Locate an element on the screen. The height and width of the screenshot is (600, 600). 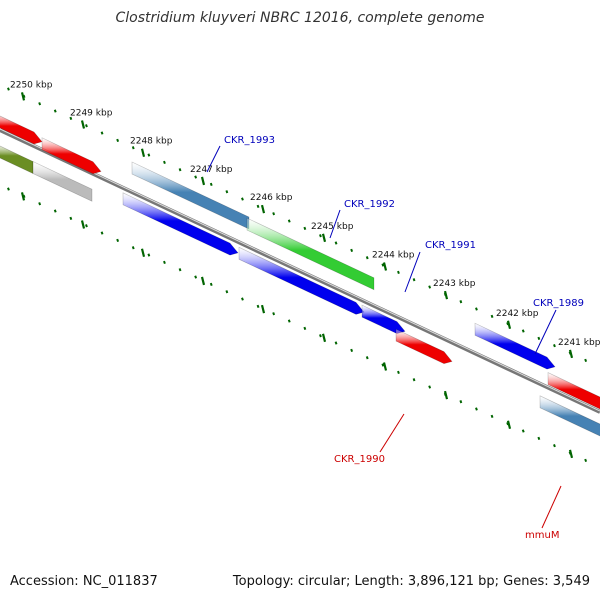
scale-tick-label: 2248 kbp is located at coordinates (151, 142).